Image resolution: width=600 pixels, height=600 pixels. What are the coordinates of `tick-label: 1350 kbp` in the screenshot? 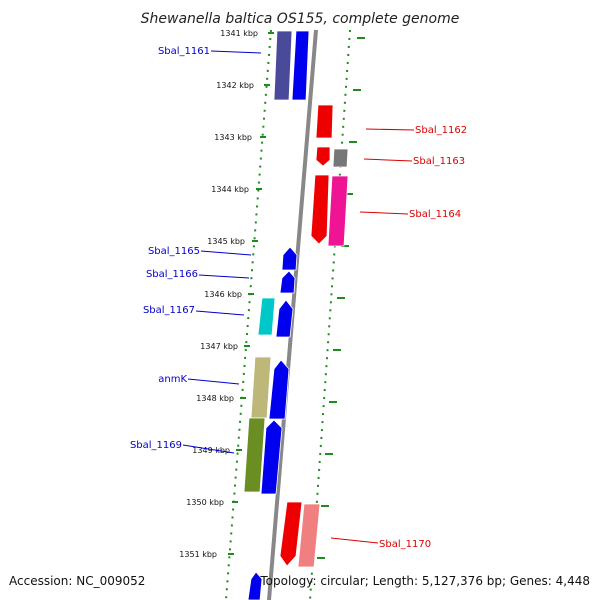 It's located at (205, 502).